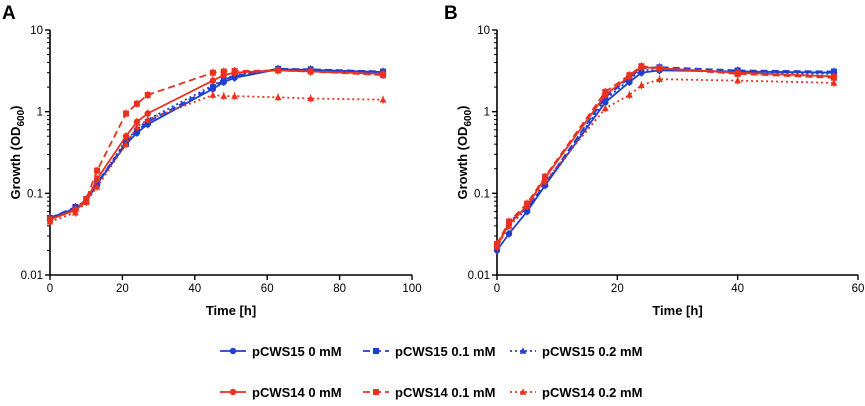 The image size is (865, 406). What do you see at coordinates (21, 117) in the screenshot?
I see `y-axis-label-subscript: 600` at bounding box center [21, 117].